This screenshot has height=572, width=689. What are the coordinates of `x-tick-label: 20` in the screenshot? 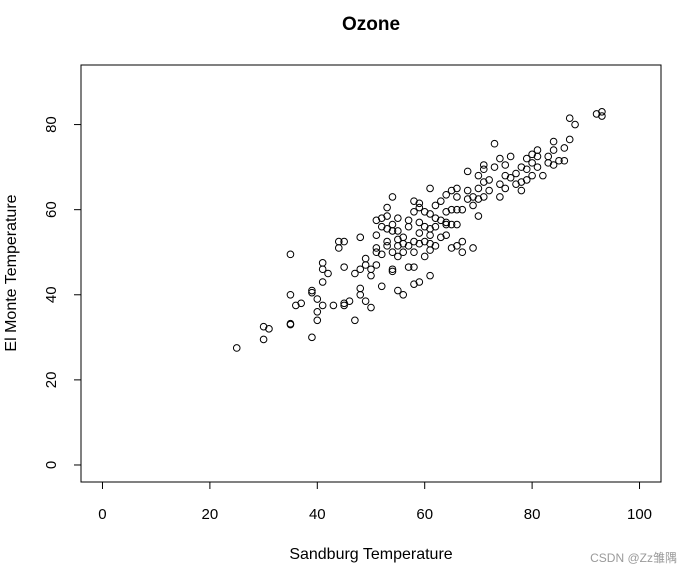 It's located at (210, 514).